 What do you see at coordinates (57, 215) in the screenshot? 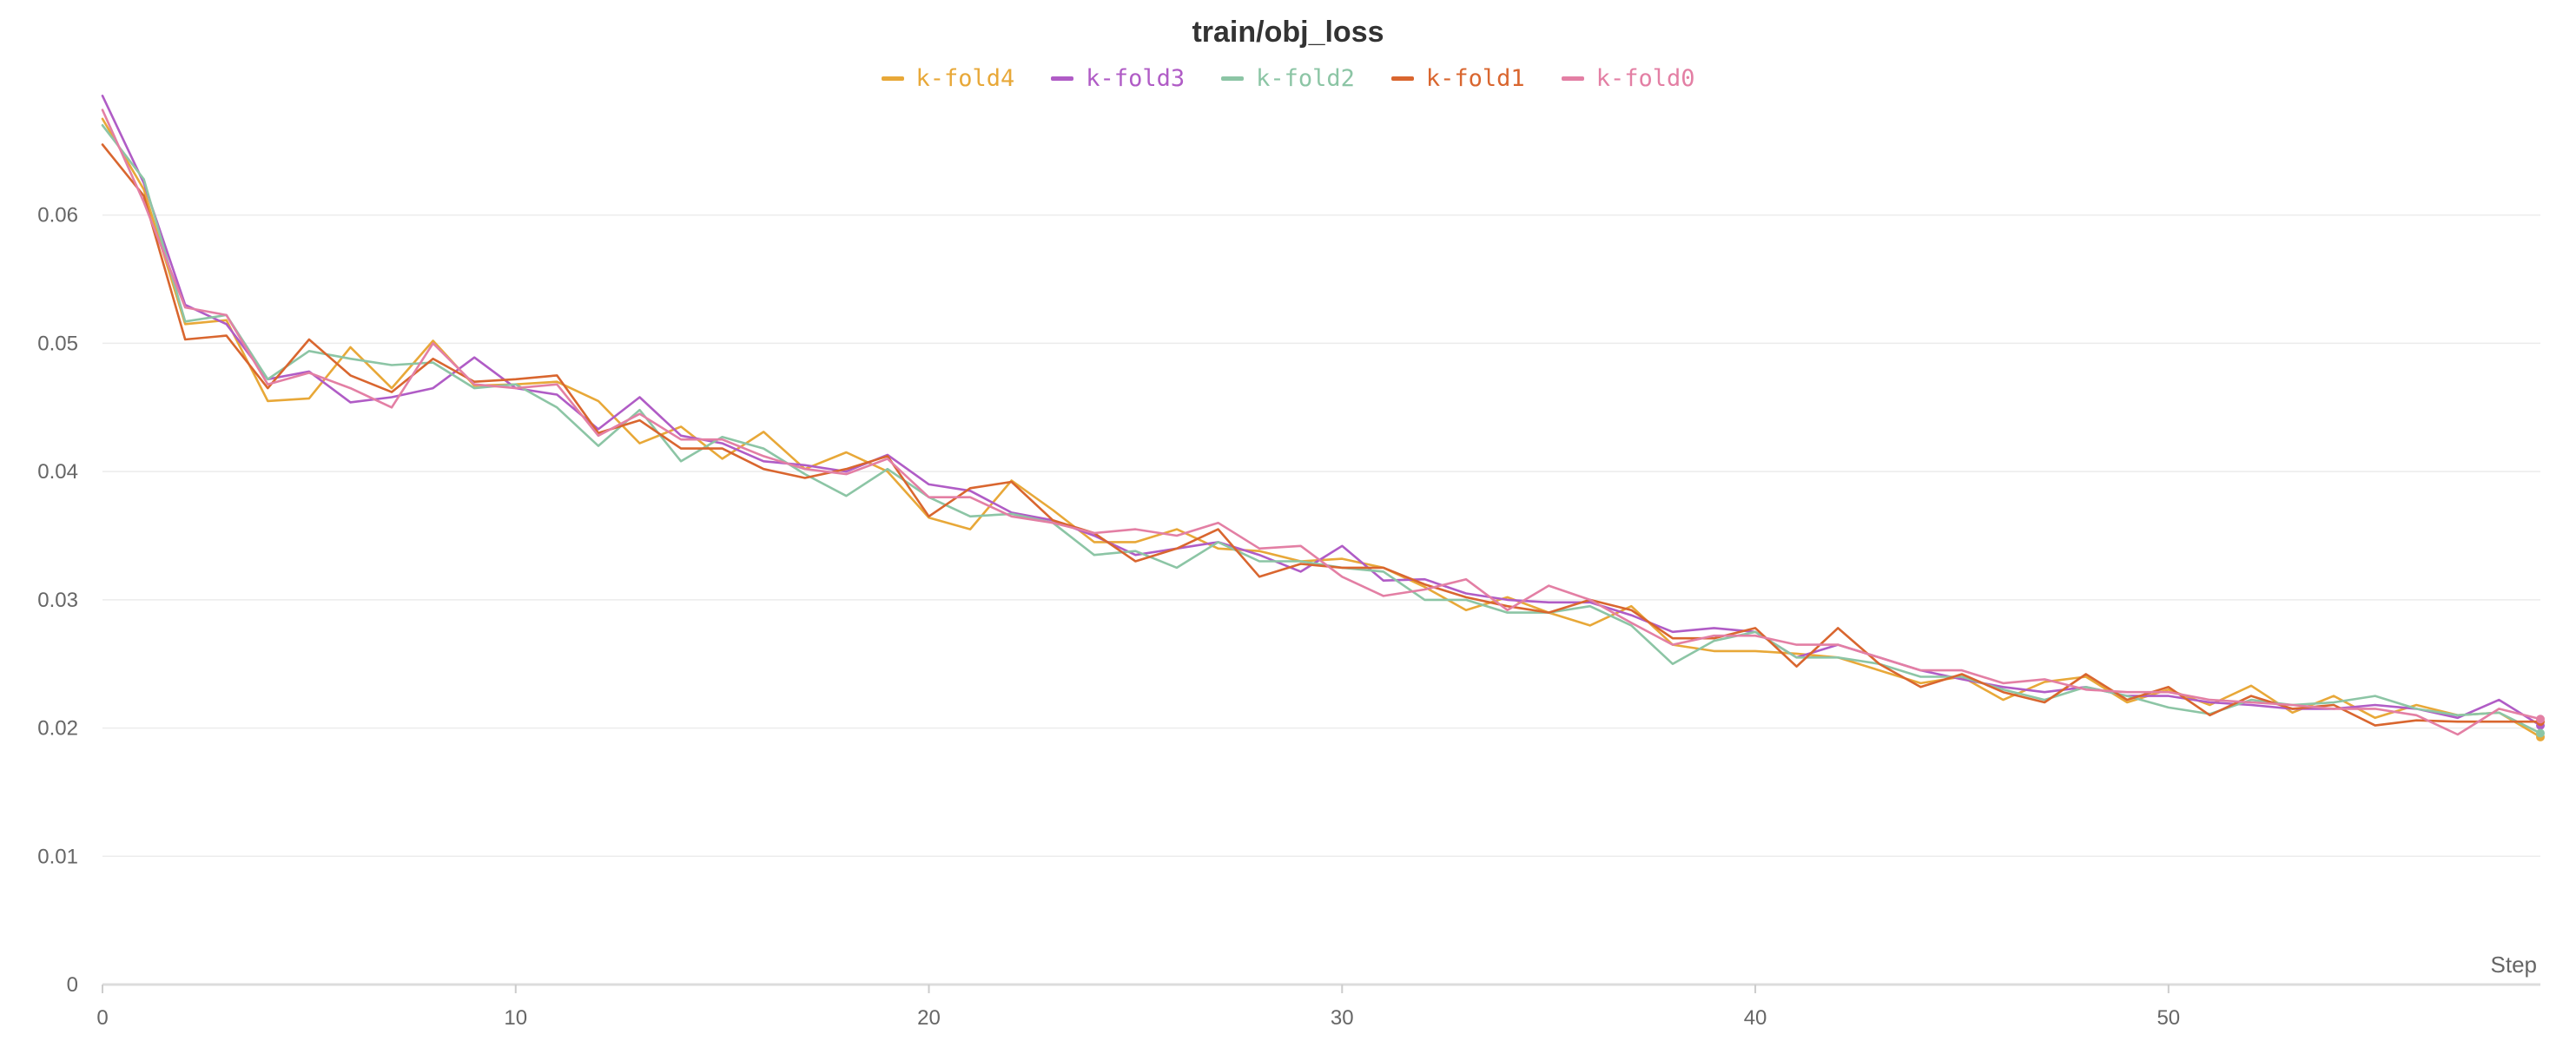
I see `y-tick-label: 0.06` at bounding box center [57, 215].